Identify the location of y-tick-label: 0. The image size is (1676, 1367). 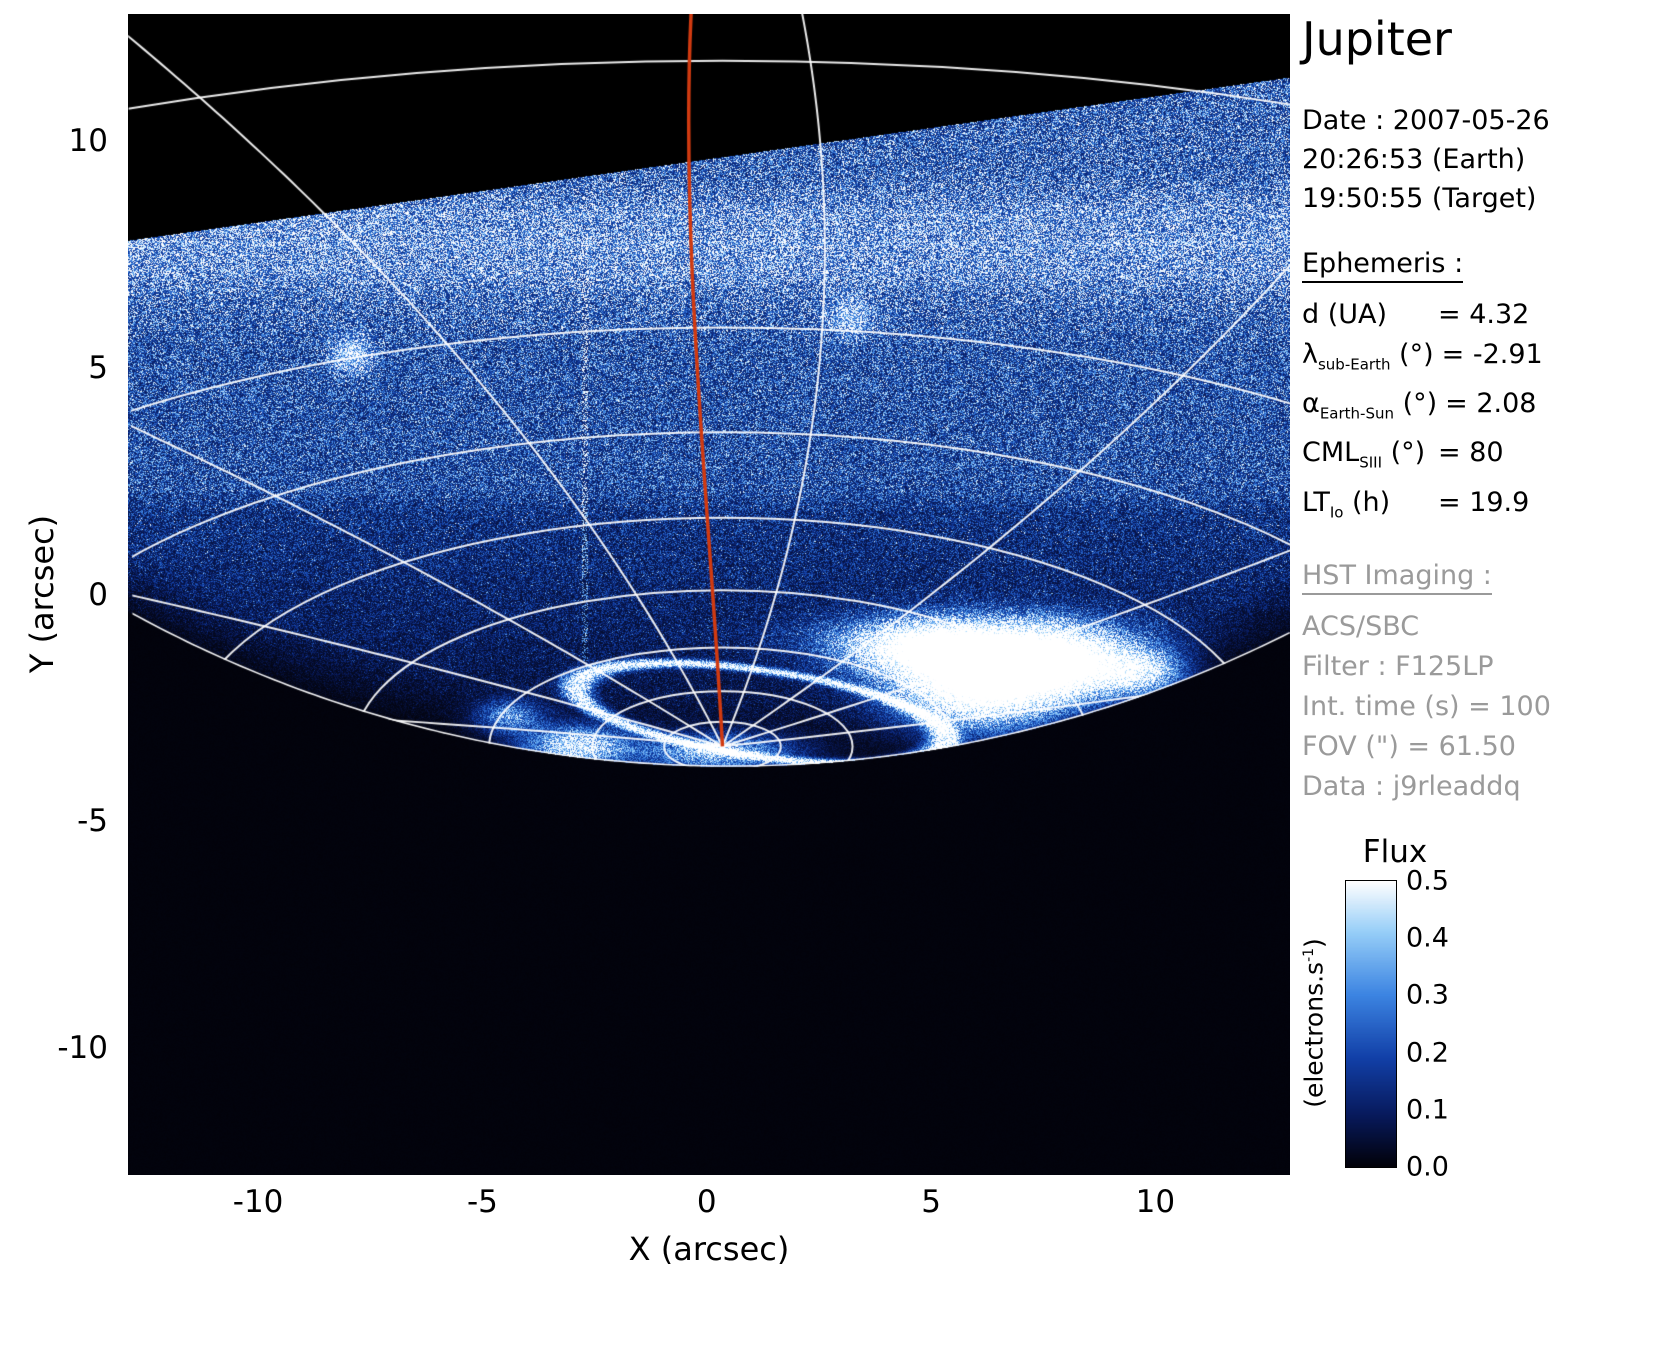
(98, 594).